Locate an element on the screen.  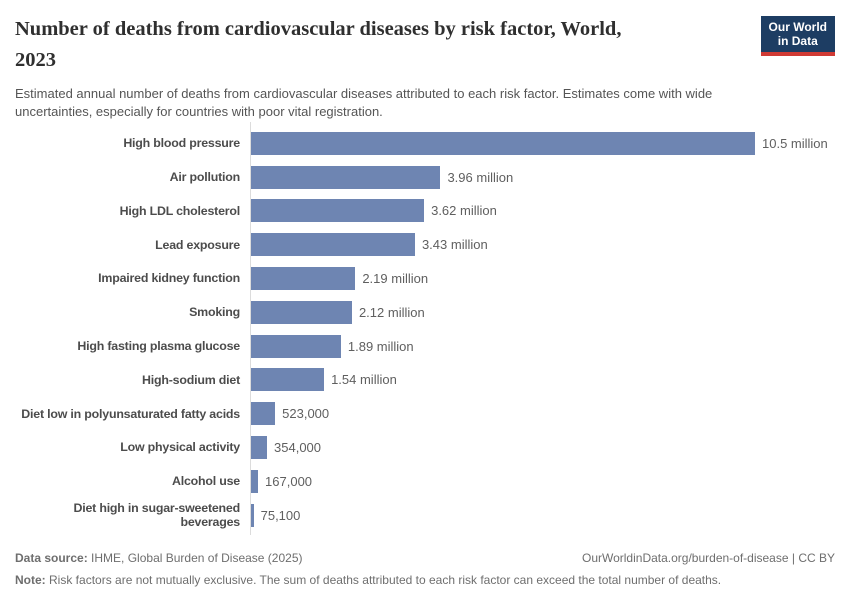
bar-zone: 167,000 is located at coordinates (542, 481).